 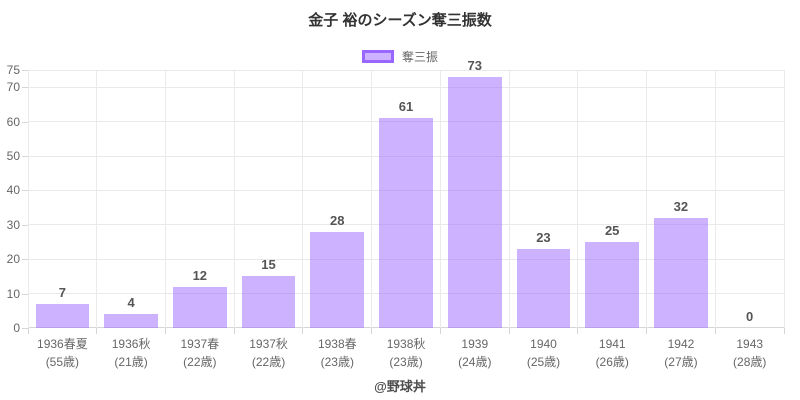 I want to click on bar-1942, so click(x=681, y=273).